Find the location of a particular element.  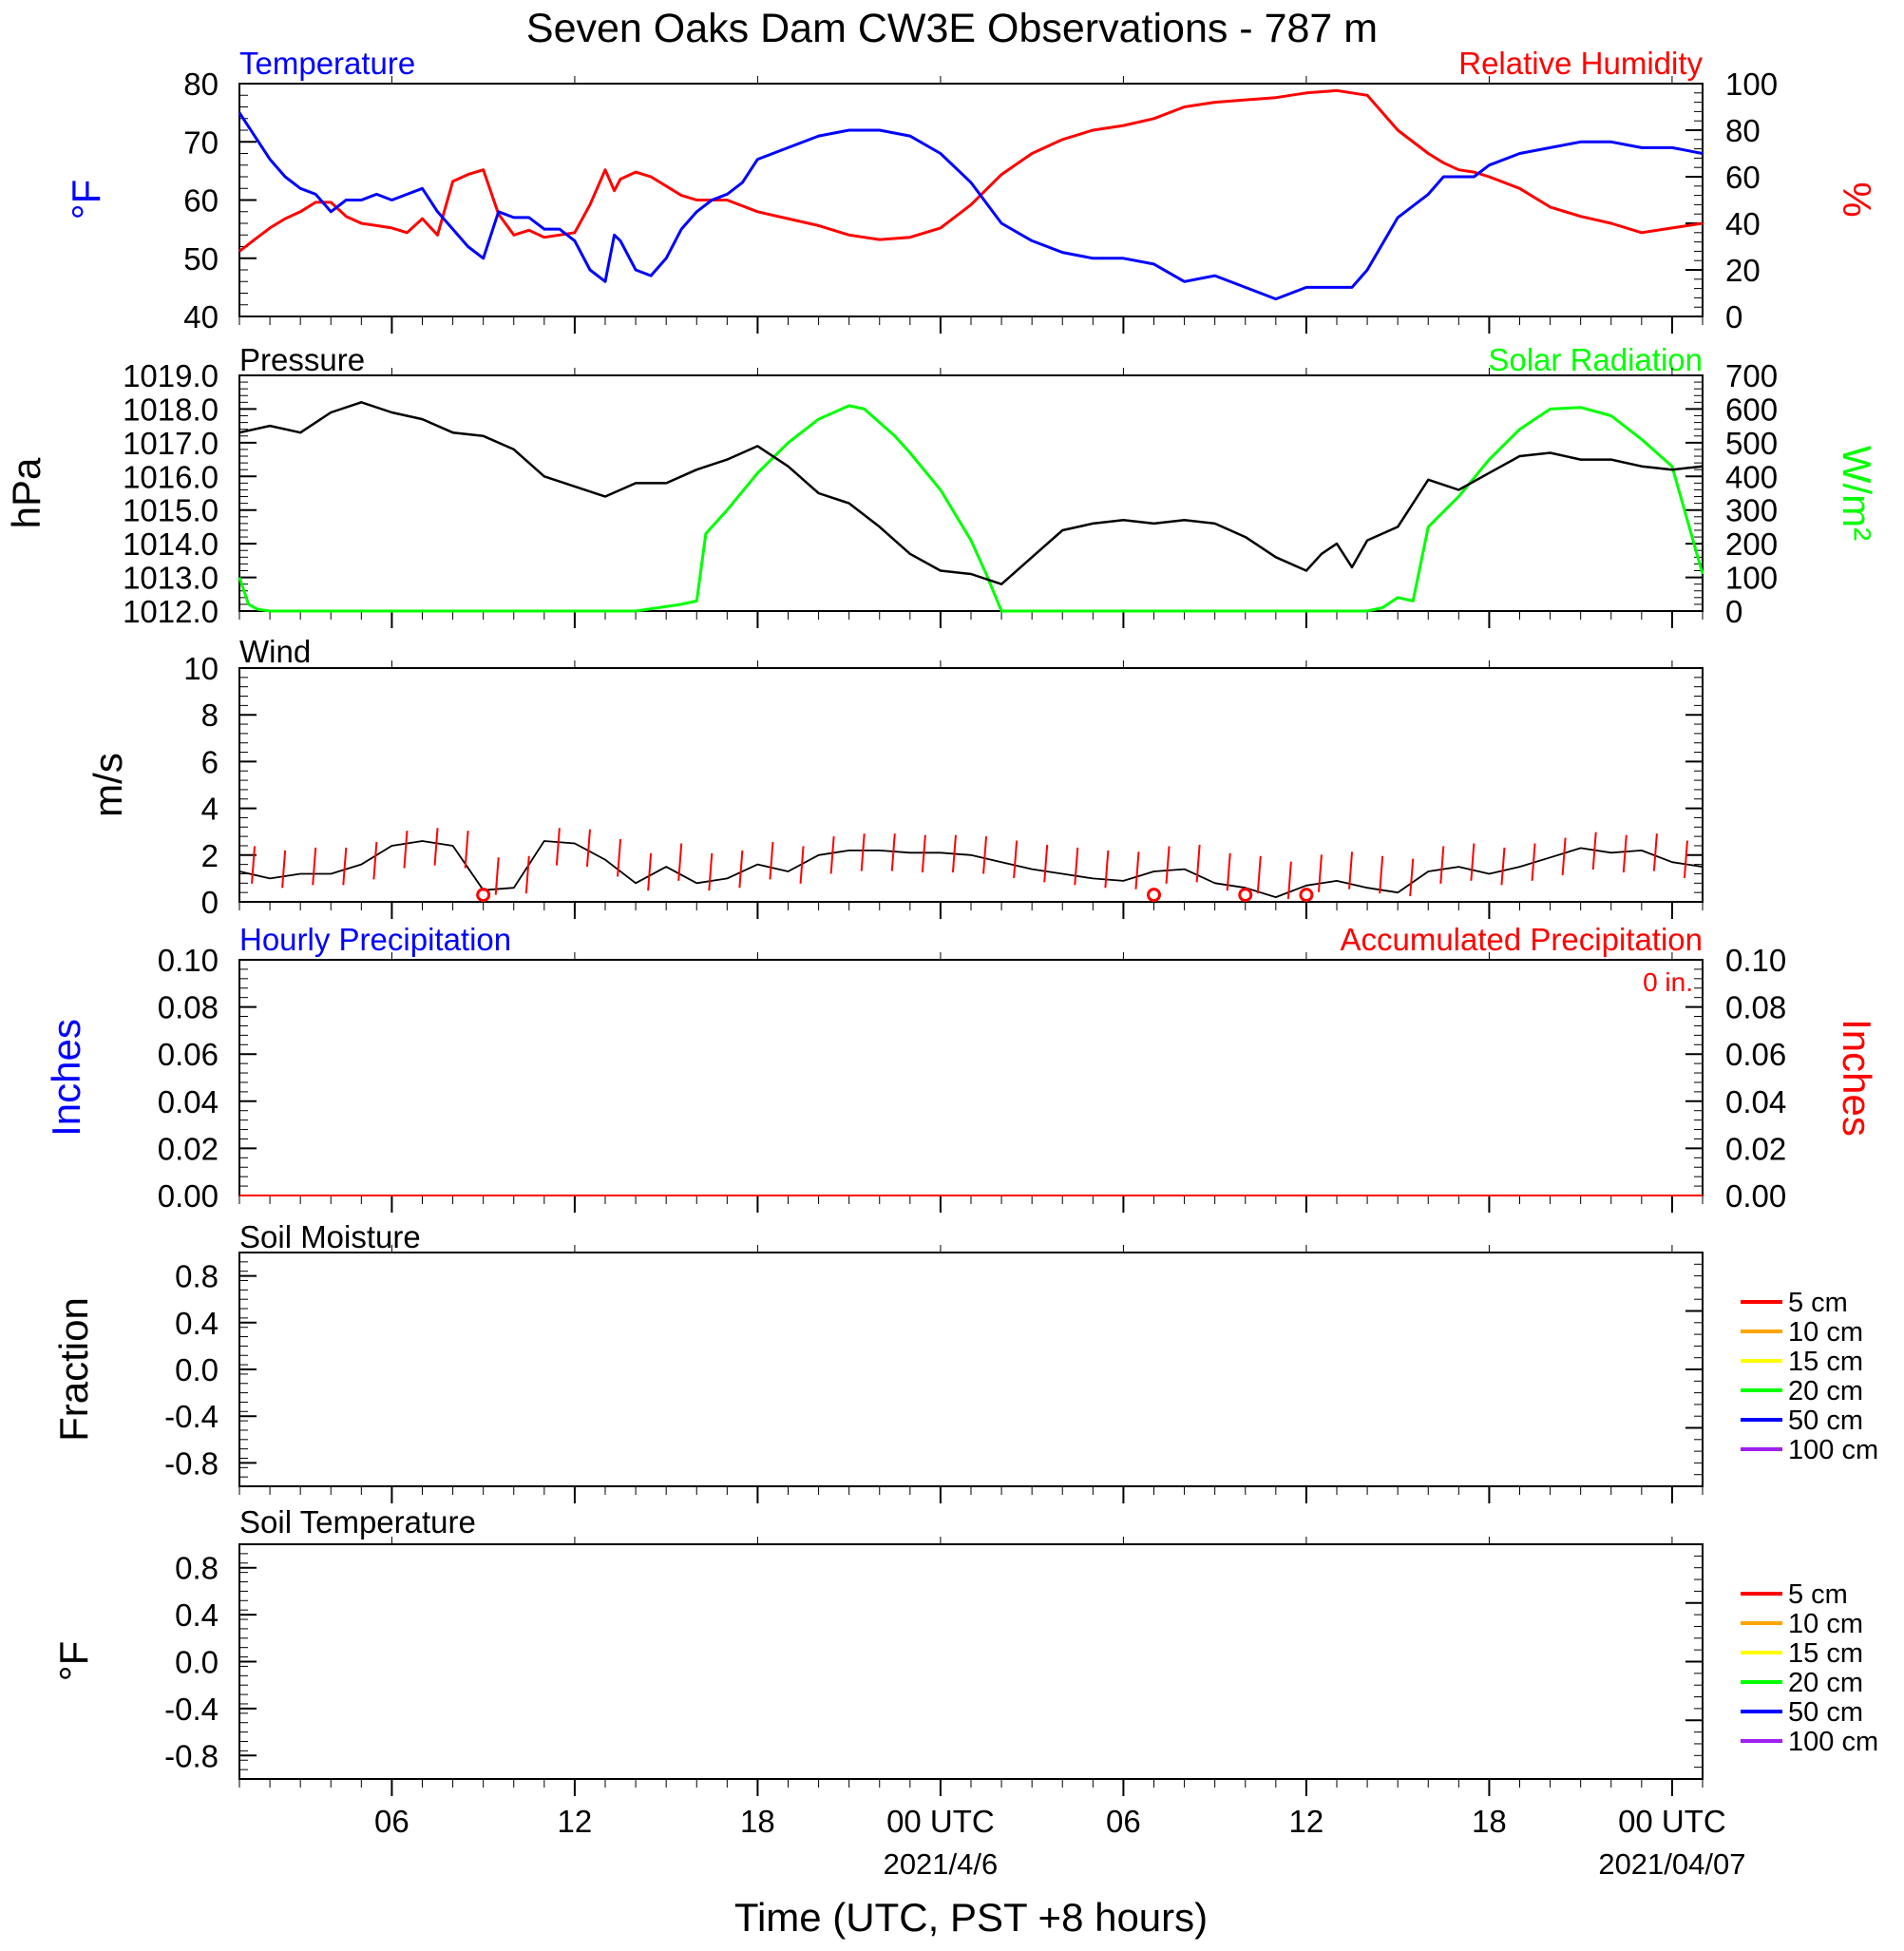

soil_temp-left-tick-label: -0.8 is located at coordinates (191, 1755).